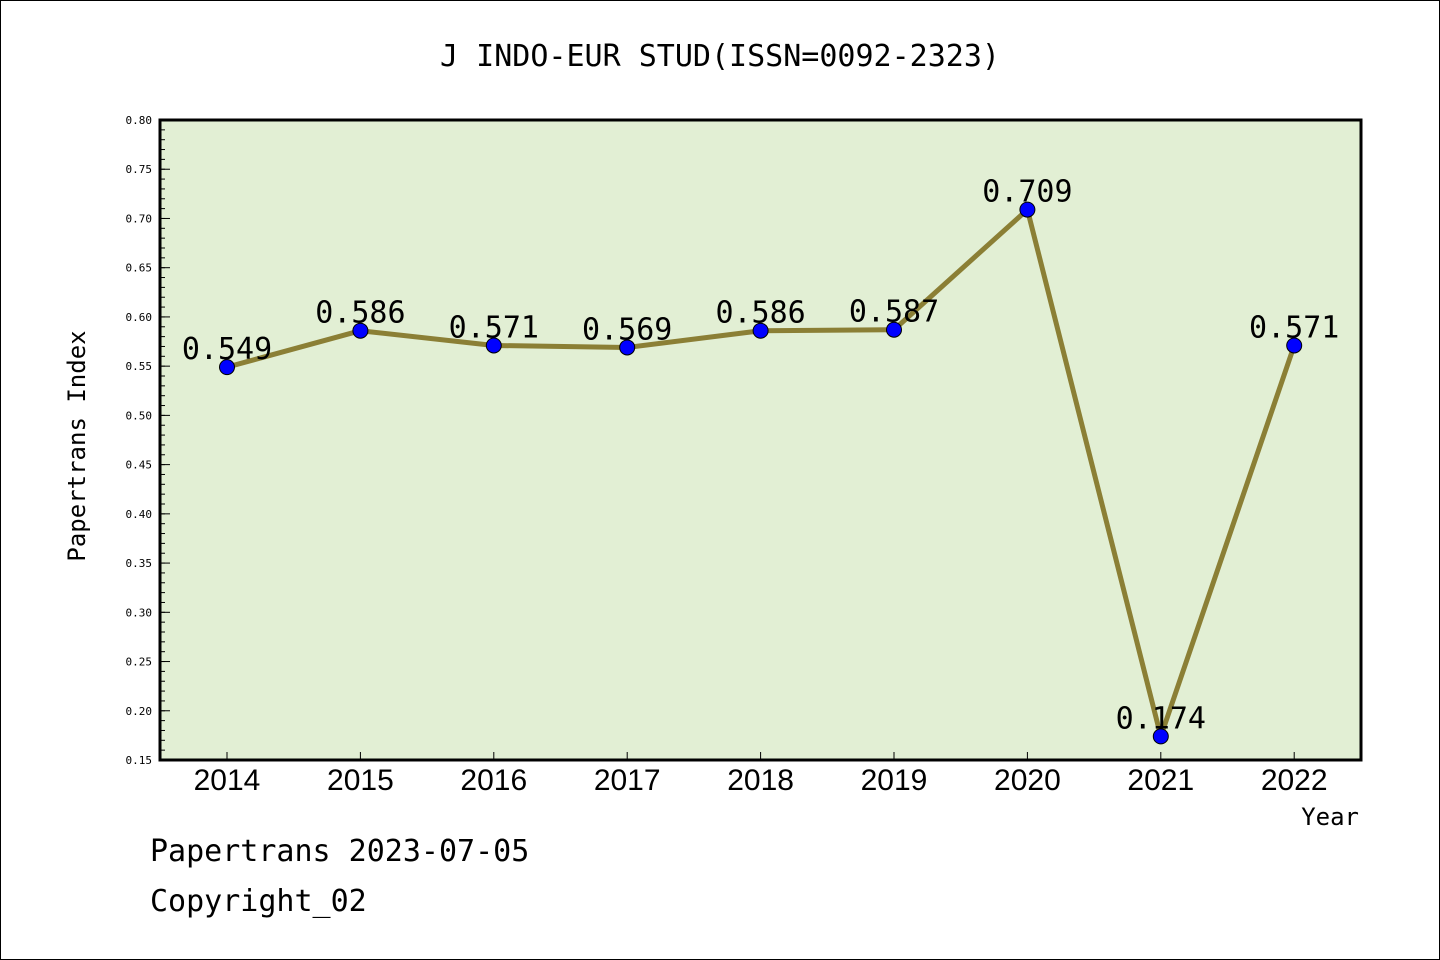 This screenshot has height=960, width=1440. What do you see at coordinates (139, 268) in the screenshot?
I see `y-tick-label: 0.65` at bounding box center [139, 268].